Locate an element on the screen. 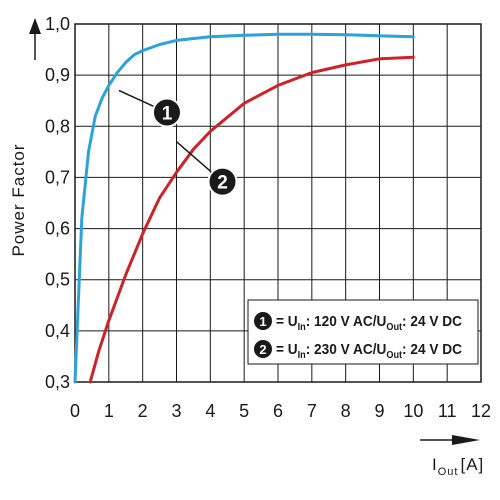 The image size is (500, 500). x-tick-label: 12 is located at coordinates (481, 411).